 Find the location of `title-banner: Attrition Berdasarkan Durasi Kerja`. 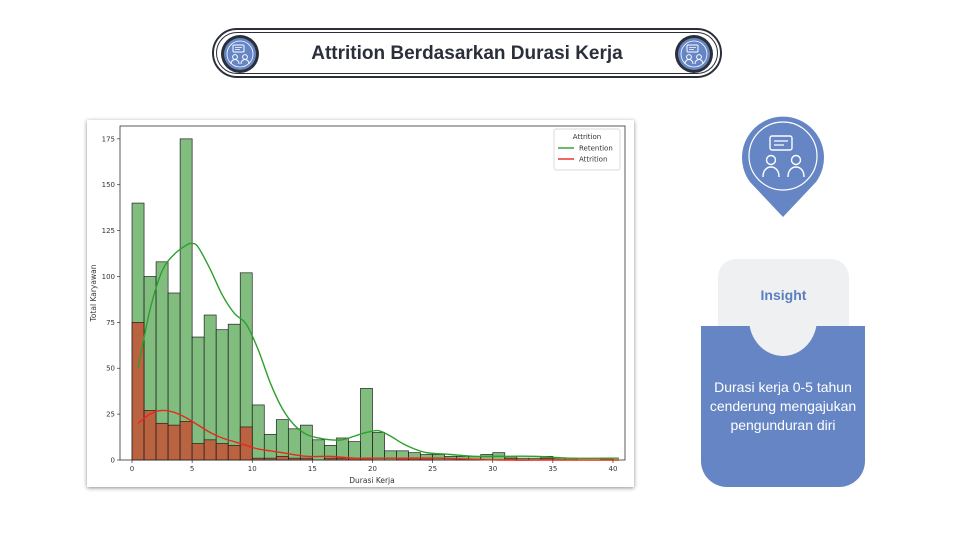

title-banner: Attrition Berdasarkan Durasi Kerja is located at coordinates (467, 53).